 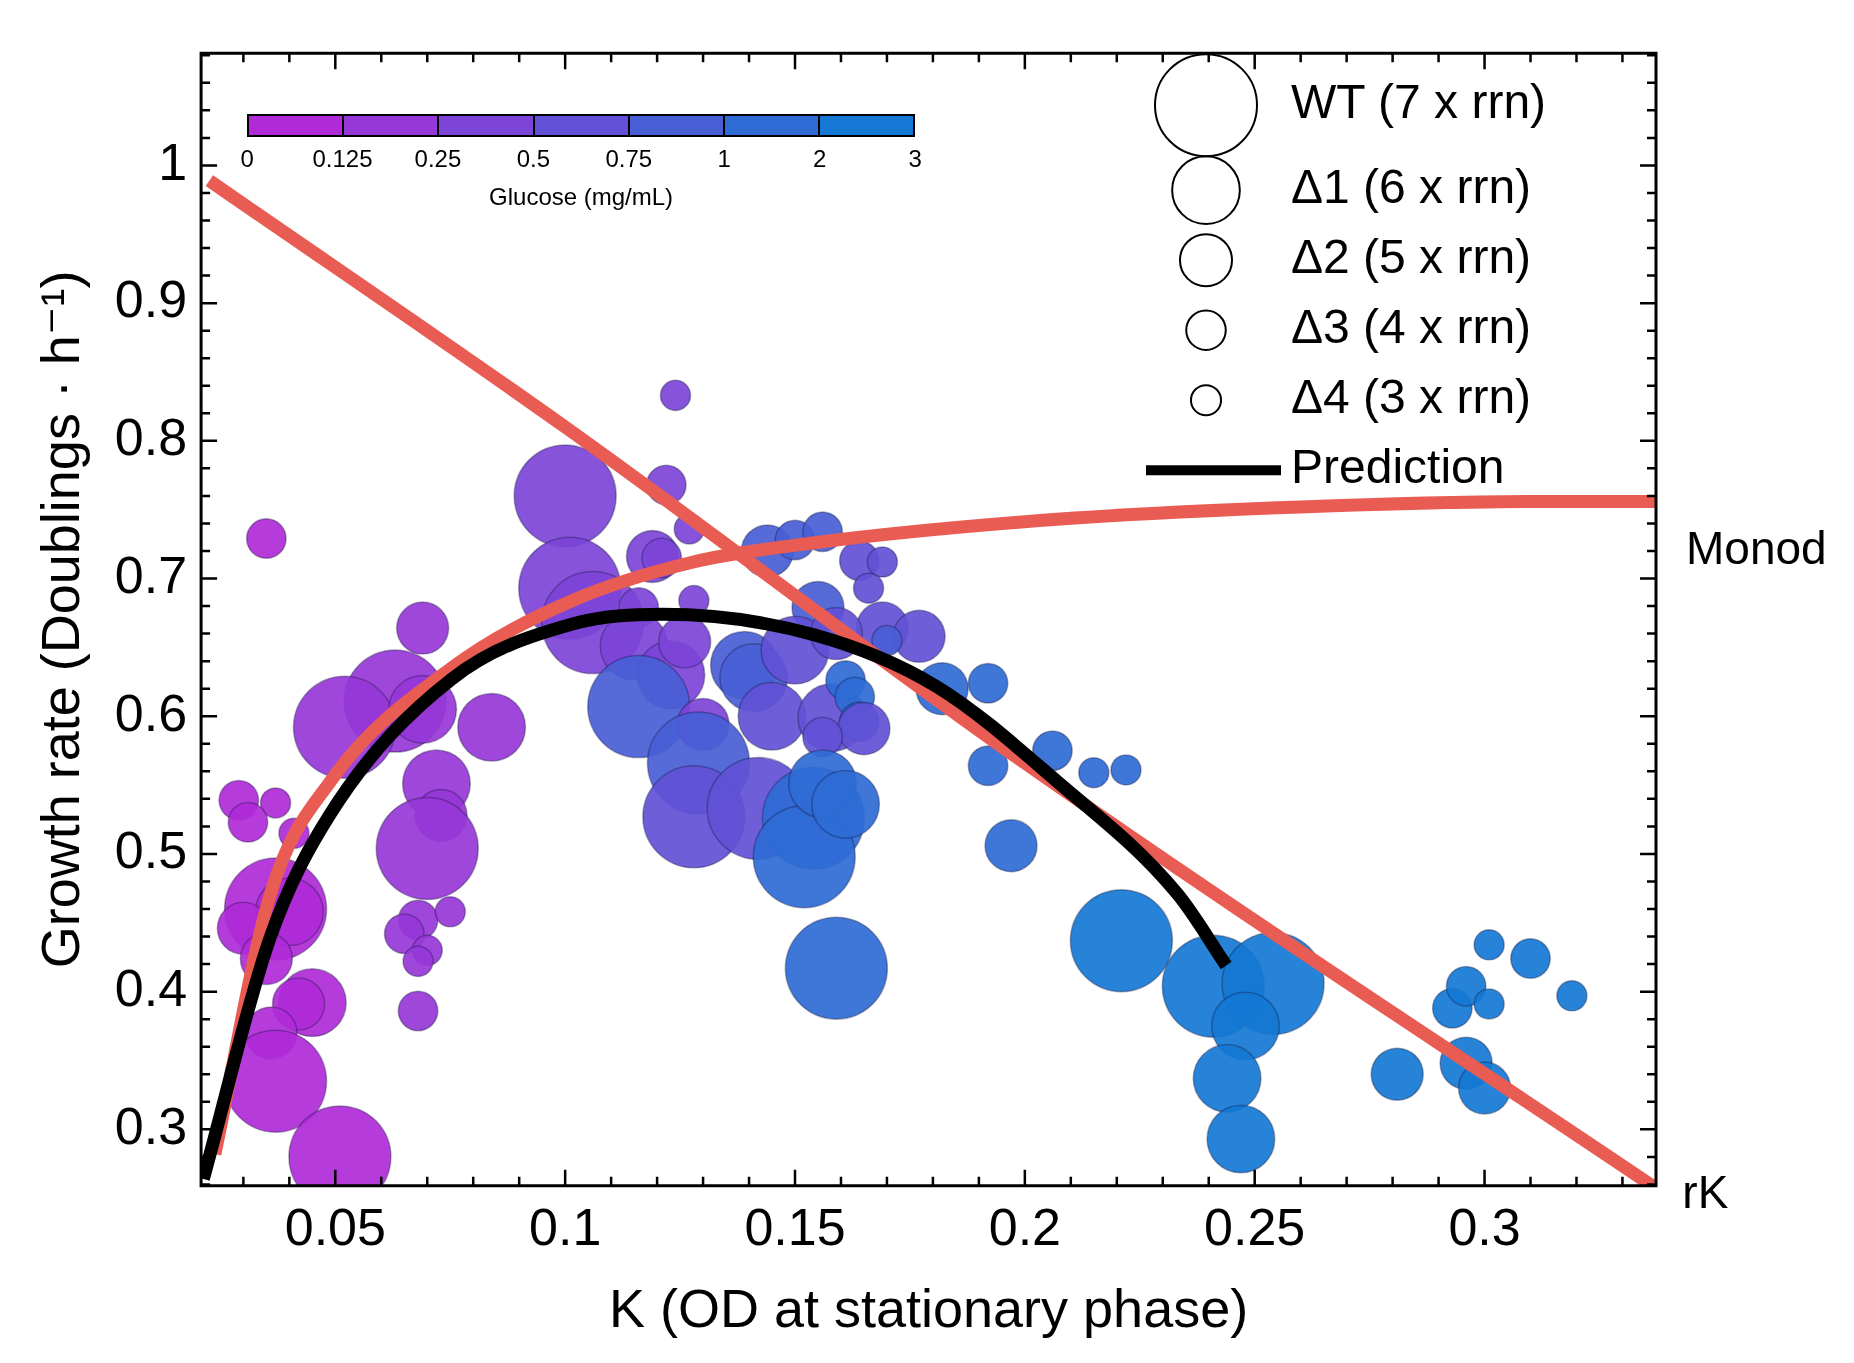 I want to click on y-tick-label: 0.3, so click(x=151, y=1125).